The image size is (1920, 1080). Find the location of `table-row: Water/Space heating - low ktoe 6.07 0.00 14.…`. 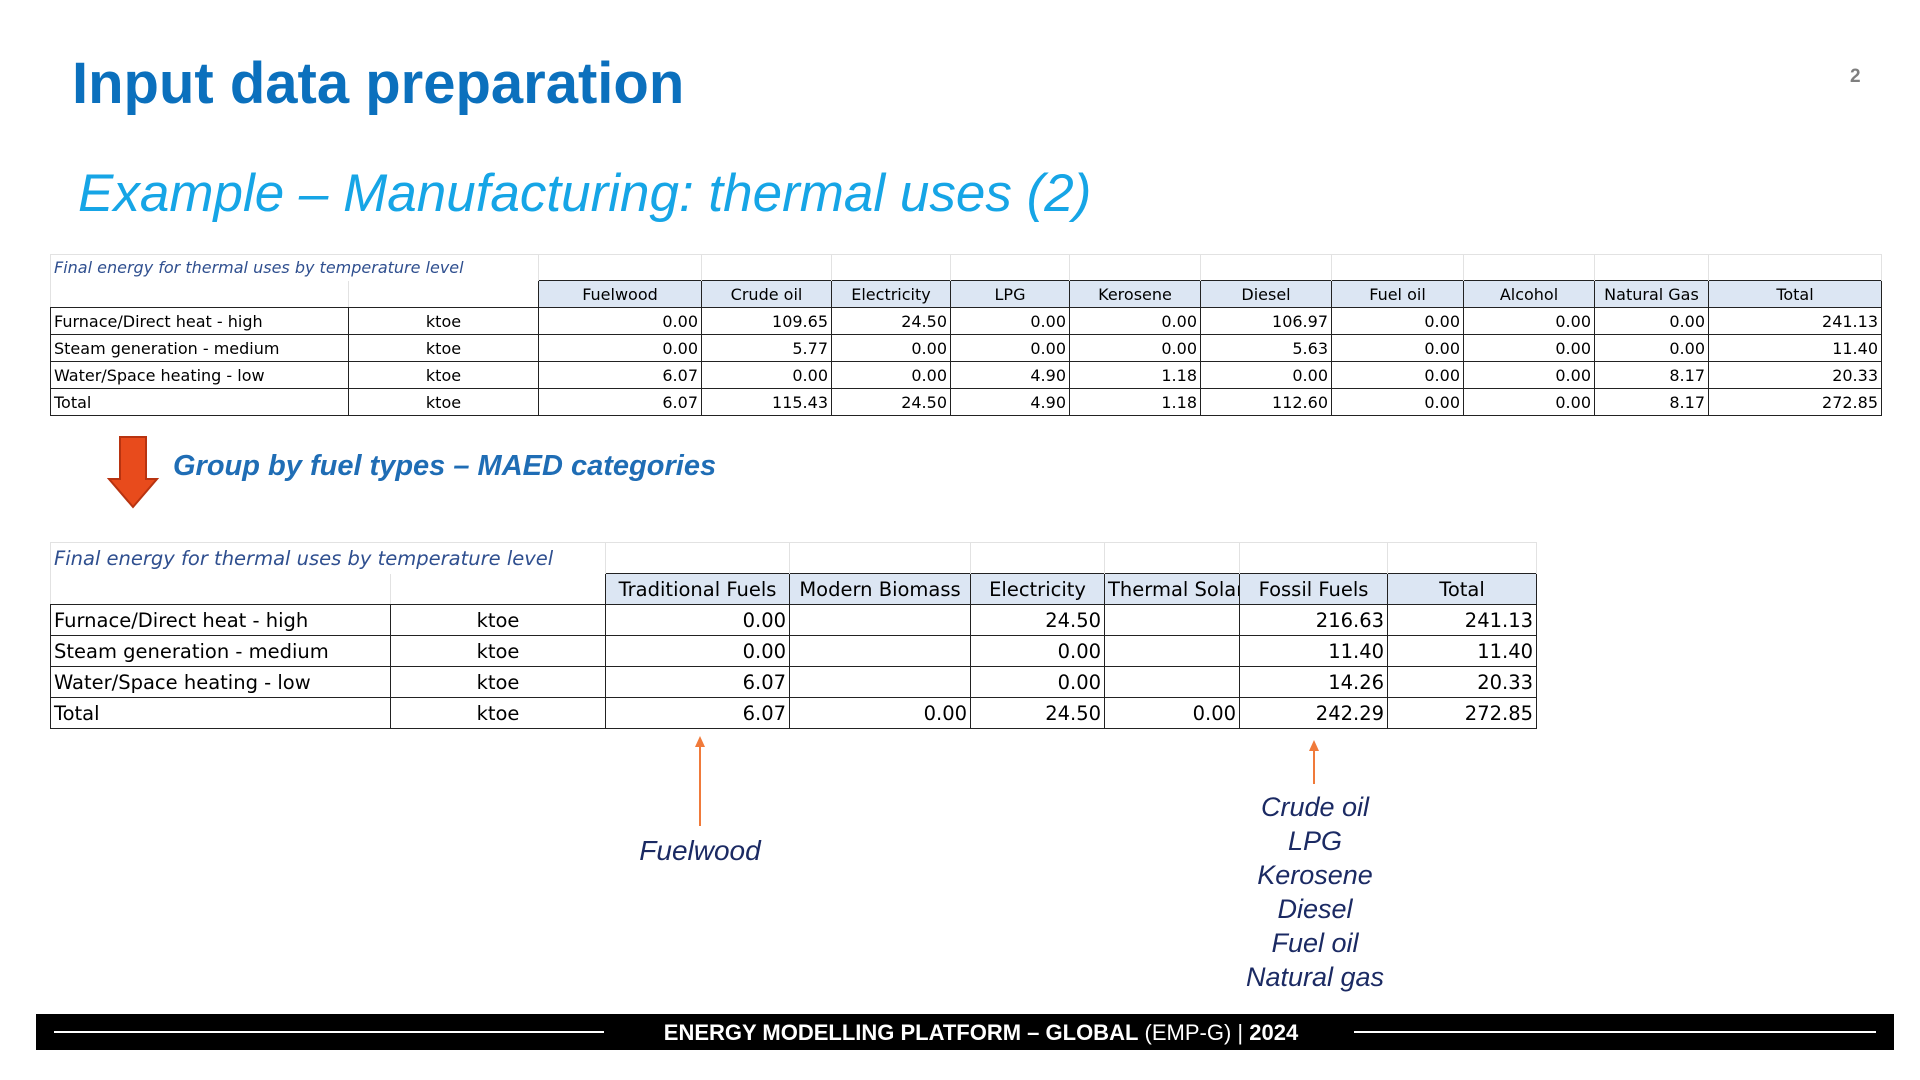

table-row: Water/Space heating - low ktoe 6.07 0.00 14.… is located at coordinates (794, 682).